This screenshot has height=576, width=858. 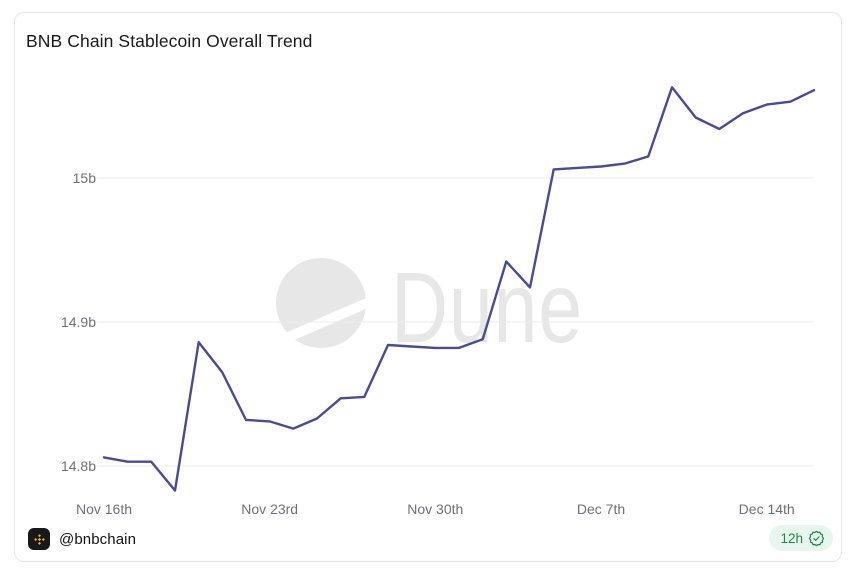 I want to click on svg-text: Nov 23rd, so click(x=269, y=509).